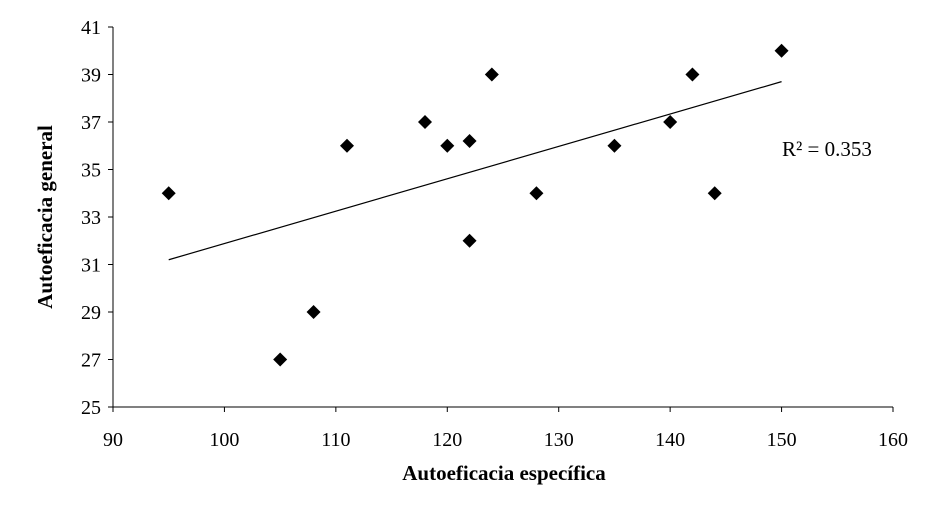 The width and height of the screenshot is (941, 517). I want to click on y-tick-label: 25, so click(91, 408).